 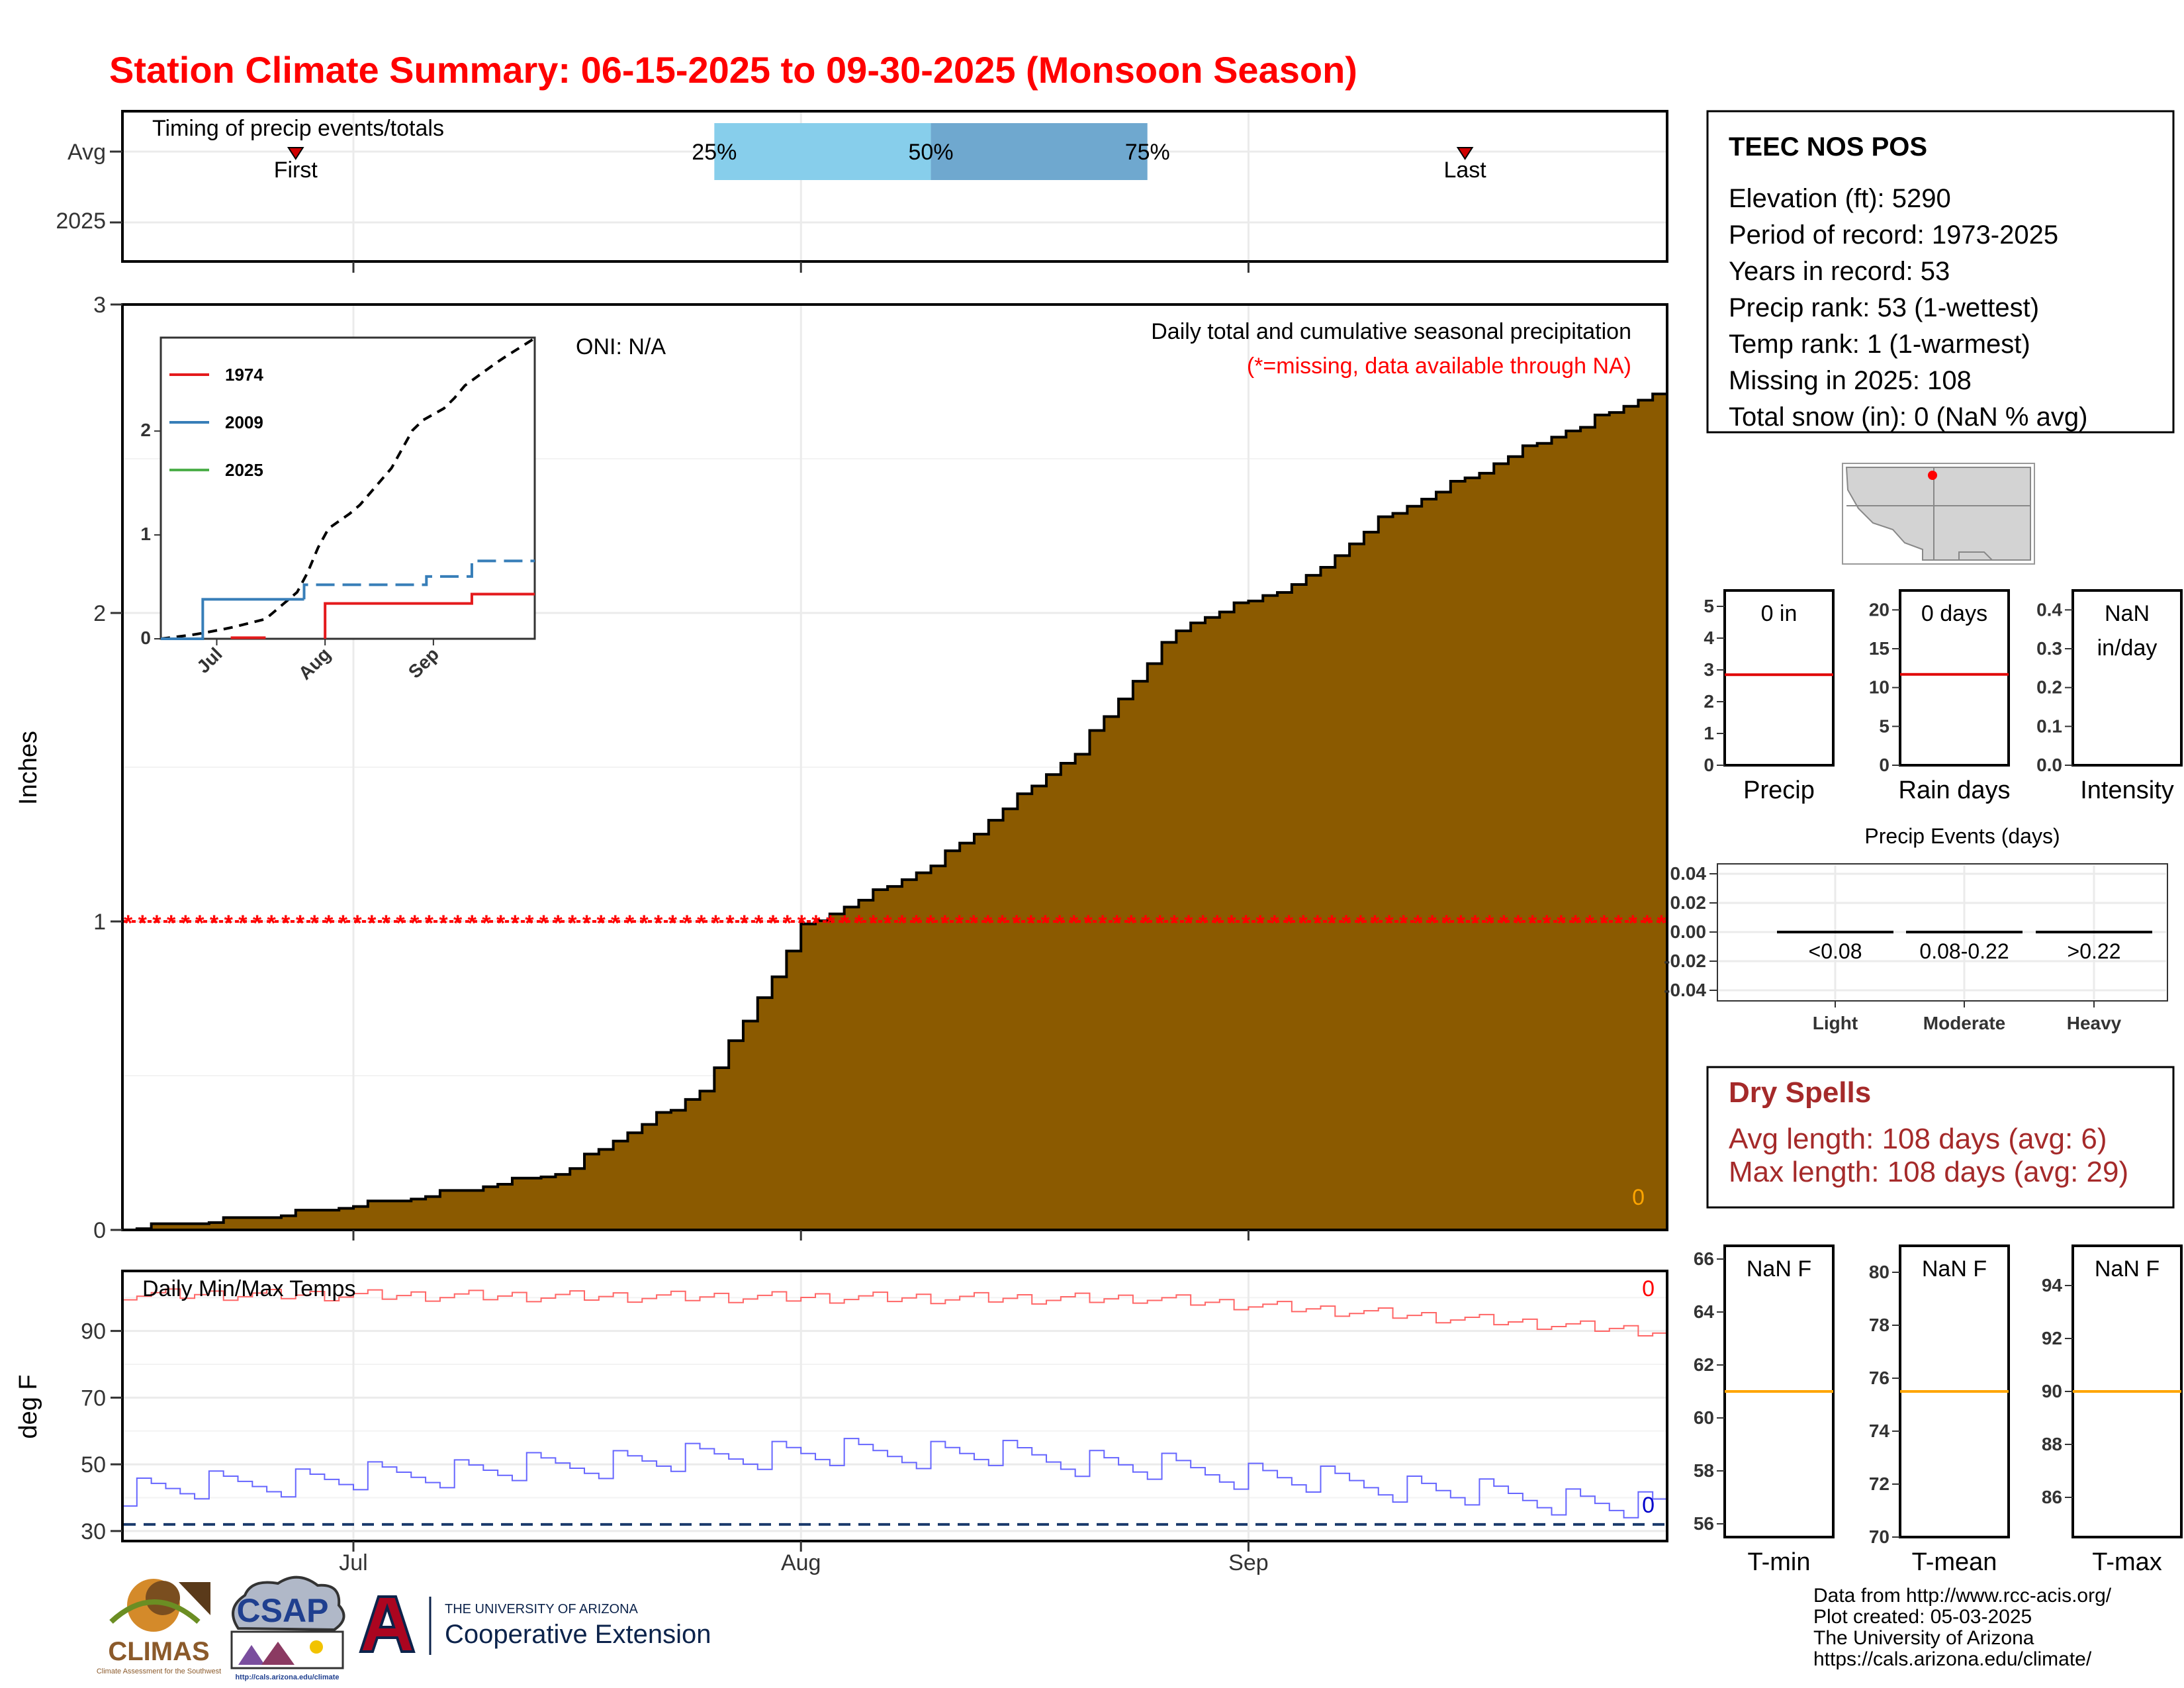 I want to click on temps-ytick: 50, so click(x=93, y=1464).